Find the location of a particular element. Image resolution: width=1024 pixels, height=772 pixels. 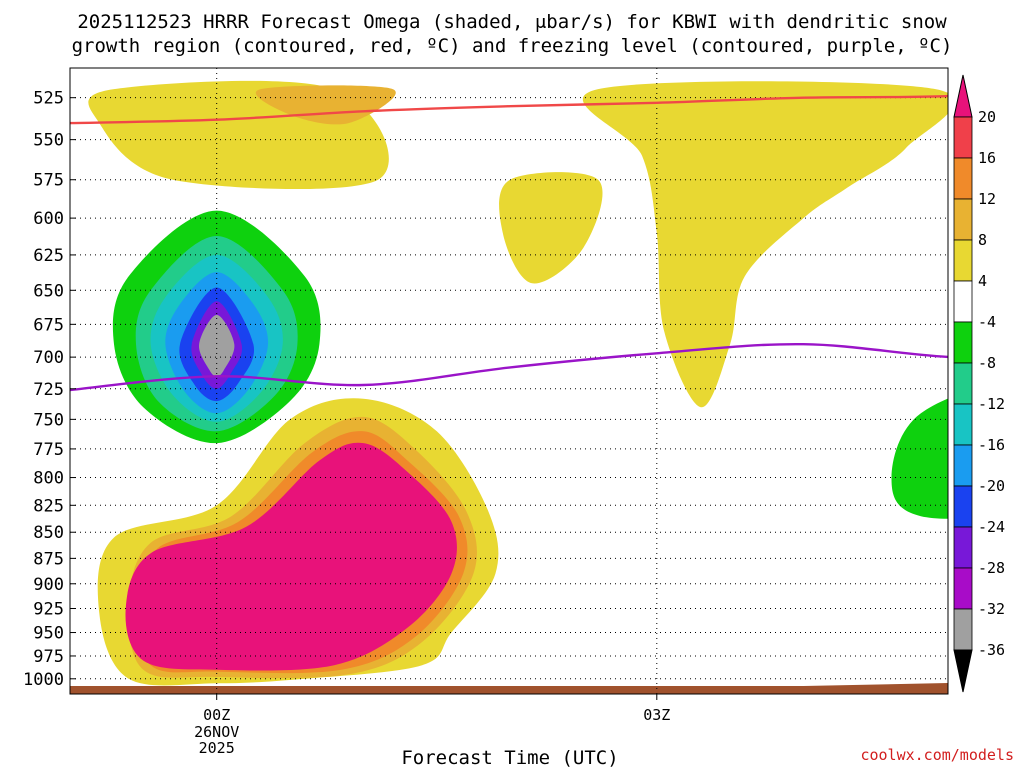

colorbar: 20 16 12 8 4 -4 -8 -12 -16 -20 -24 -28 -32 -36 is located at coordinates (979, 383).